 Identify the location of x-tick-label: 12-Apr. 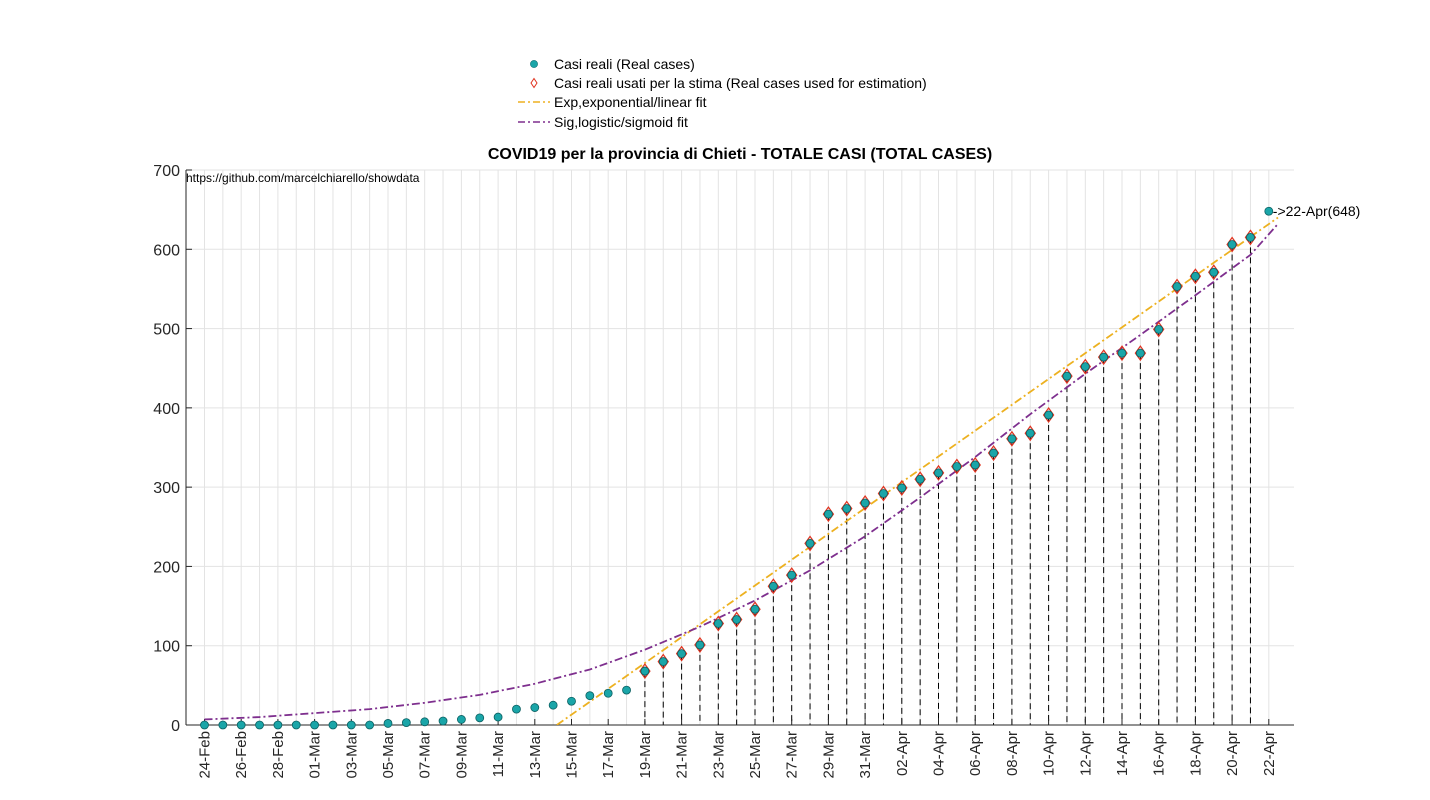
(1085, 753).